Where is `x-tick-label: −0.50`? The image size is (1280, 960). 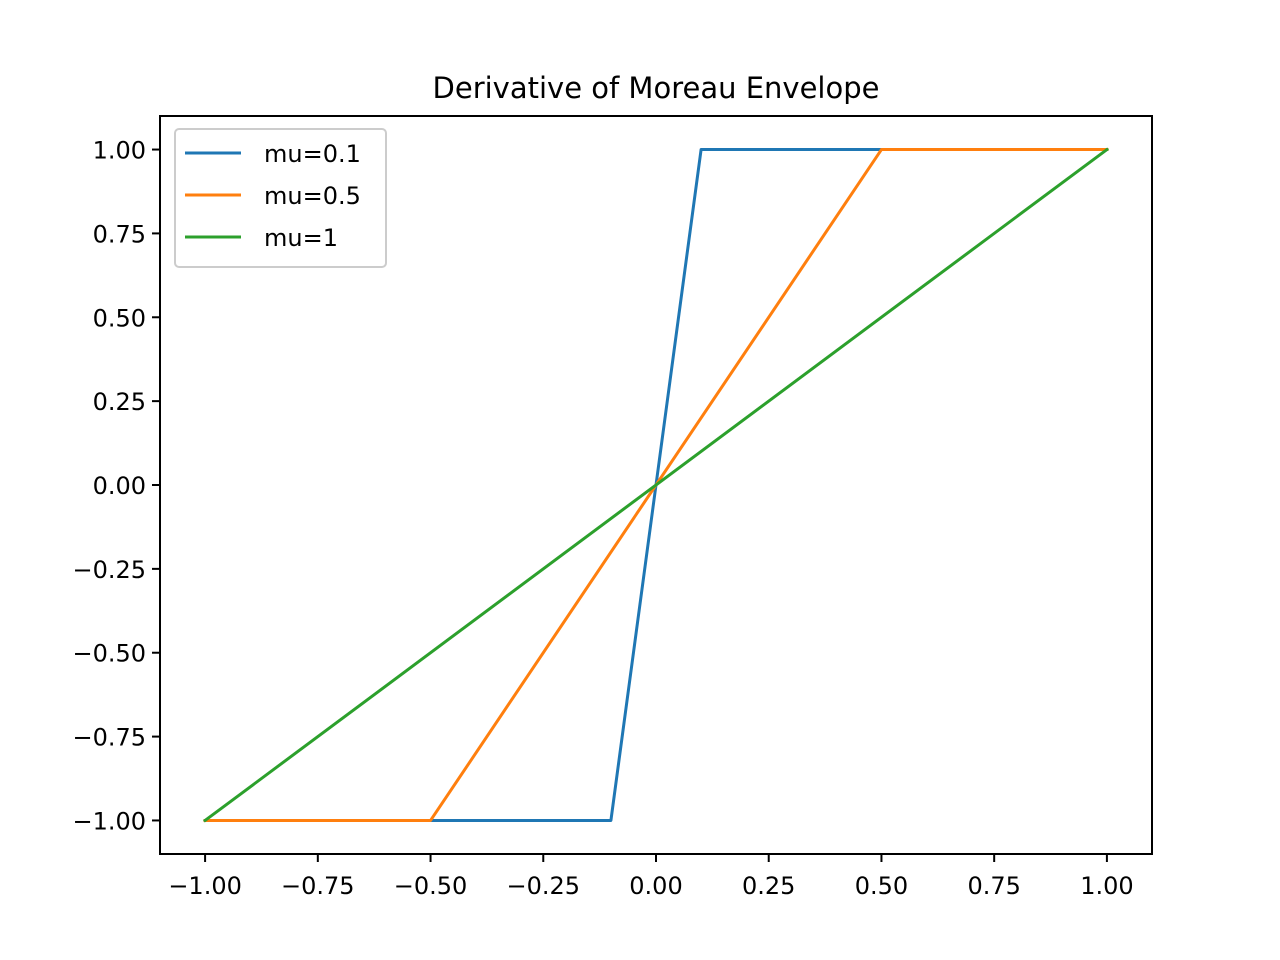
x-tick-label: −0.50 is located at coordinates (431, 886).